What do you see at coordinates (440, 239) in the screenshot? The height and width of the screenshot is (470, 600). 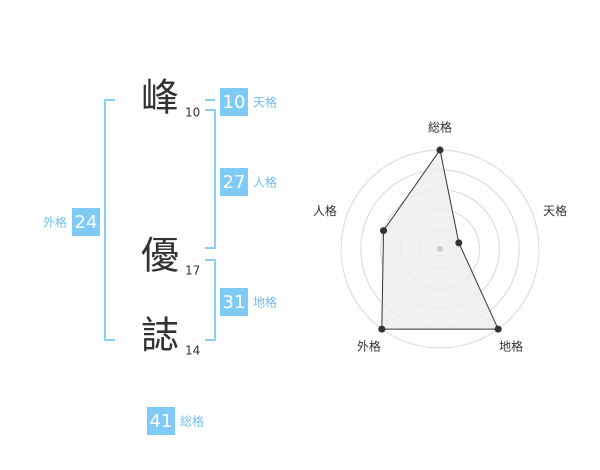 I see `radar-area` at bounding box center [440, 239].